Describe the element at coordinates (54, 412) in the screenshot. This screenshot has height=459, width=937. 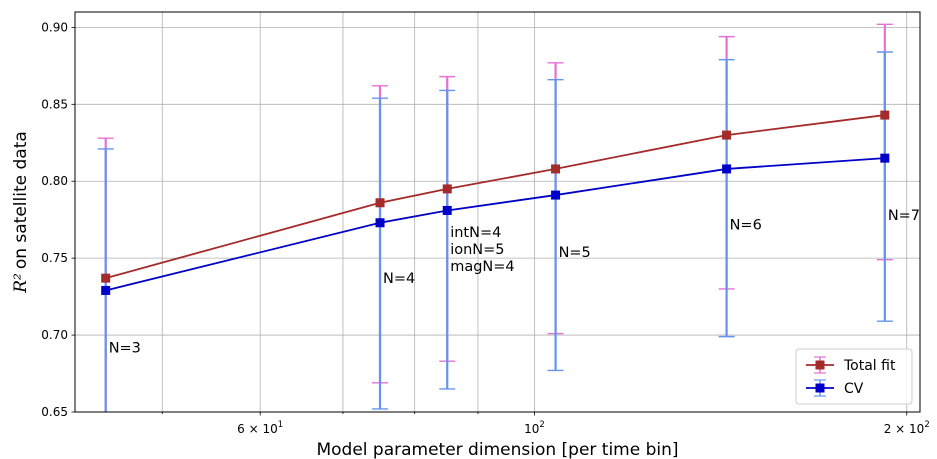
I see `y-tick-label: 0.65` at that location.